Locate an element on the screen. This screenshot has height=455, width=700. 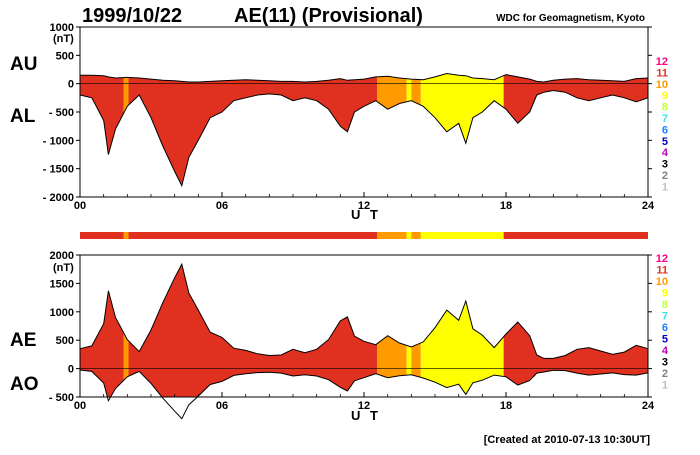
created-timestamp: [Created at 2010-07-13 10:30UT] is located at coordinates (567, 440).